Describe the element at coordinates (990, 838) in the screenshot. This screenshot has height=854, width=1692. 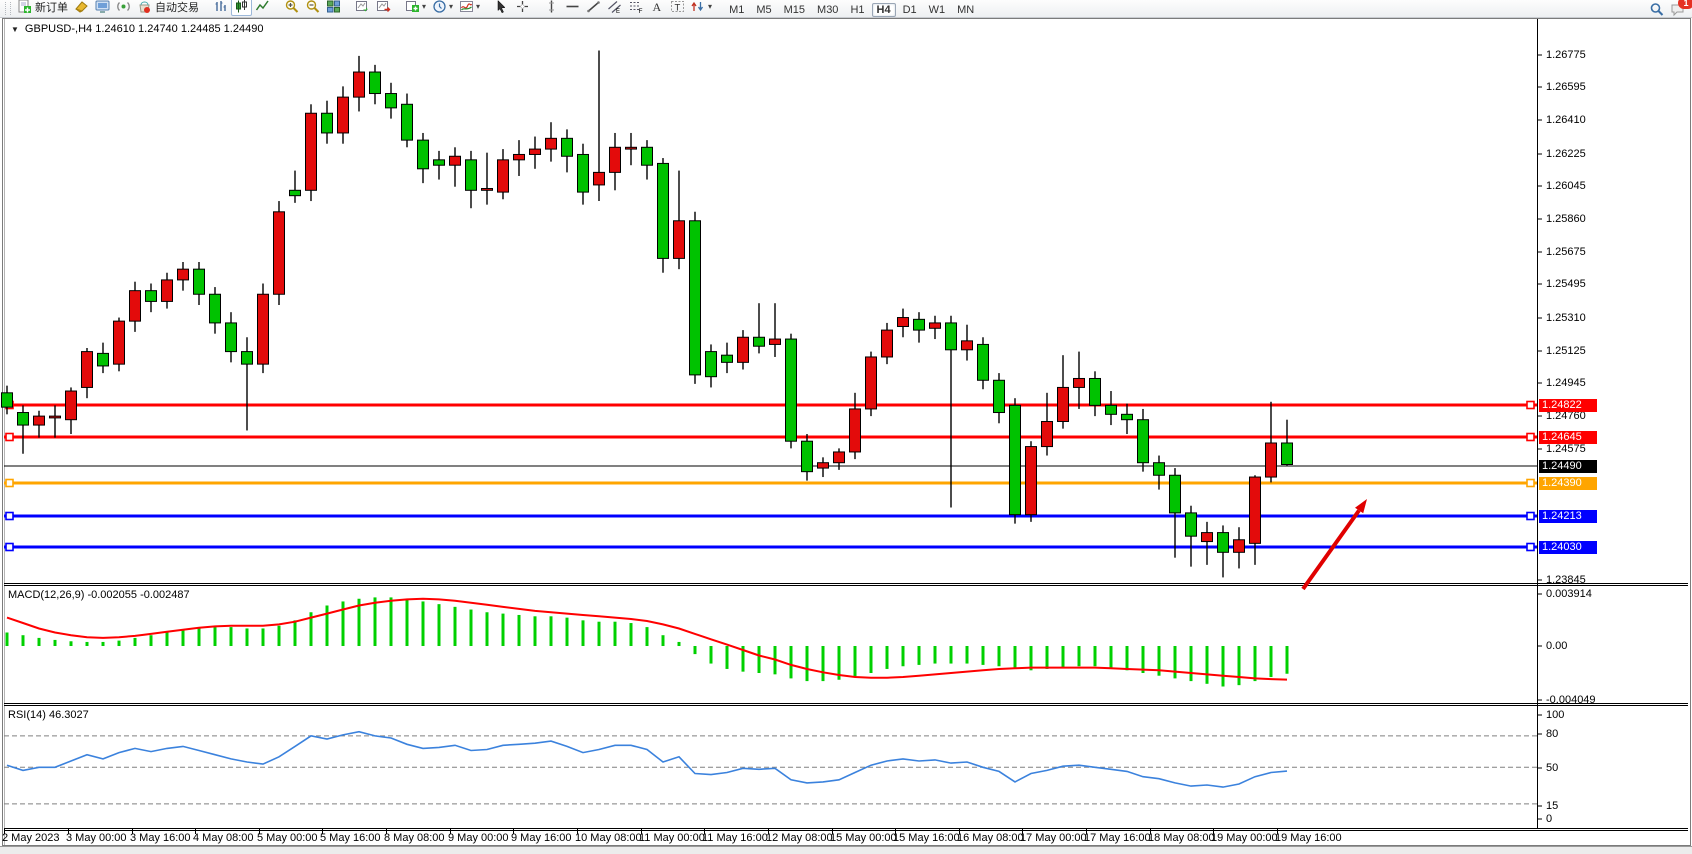
I see `time-axis-label: 16 May 08:00` at that location.